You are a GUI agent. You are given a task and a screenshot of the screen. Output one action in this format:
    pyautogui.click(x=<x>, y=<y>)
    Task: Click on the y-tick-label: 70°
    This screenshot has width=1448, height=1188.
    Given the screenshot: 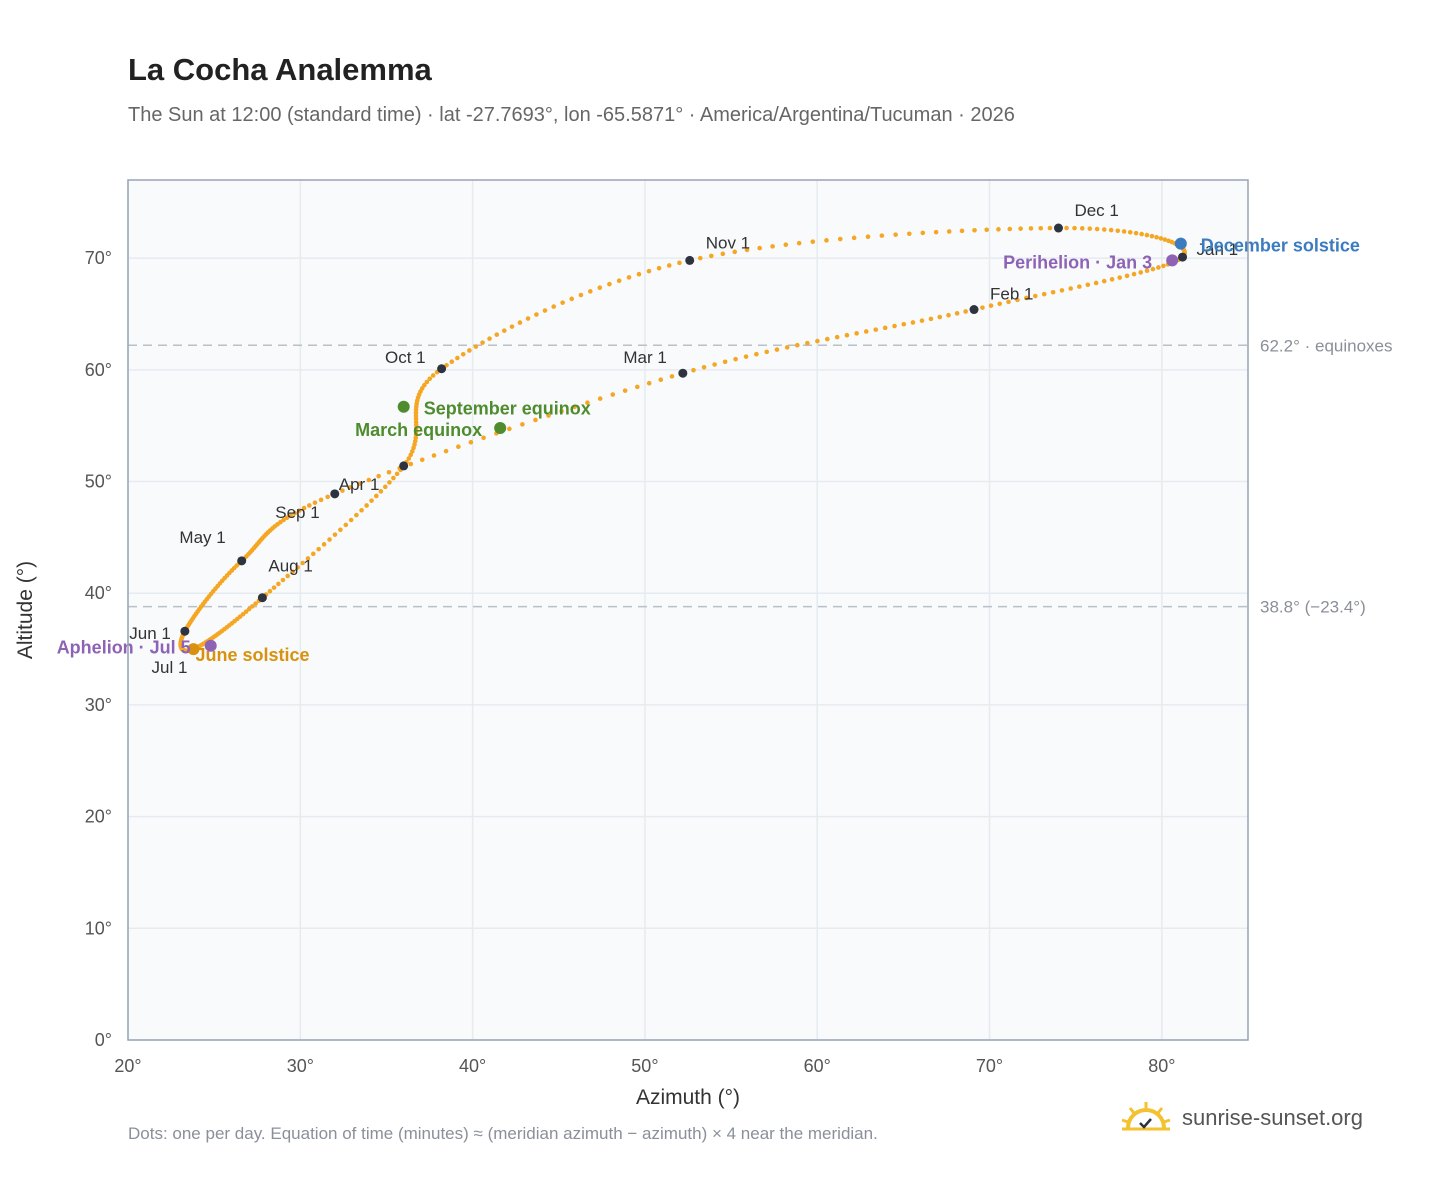 What is the action you would take?
    pyautogui.click(x=98, y=258)
    